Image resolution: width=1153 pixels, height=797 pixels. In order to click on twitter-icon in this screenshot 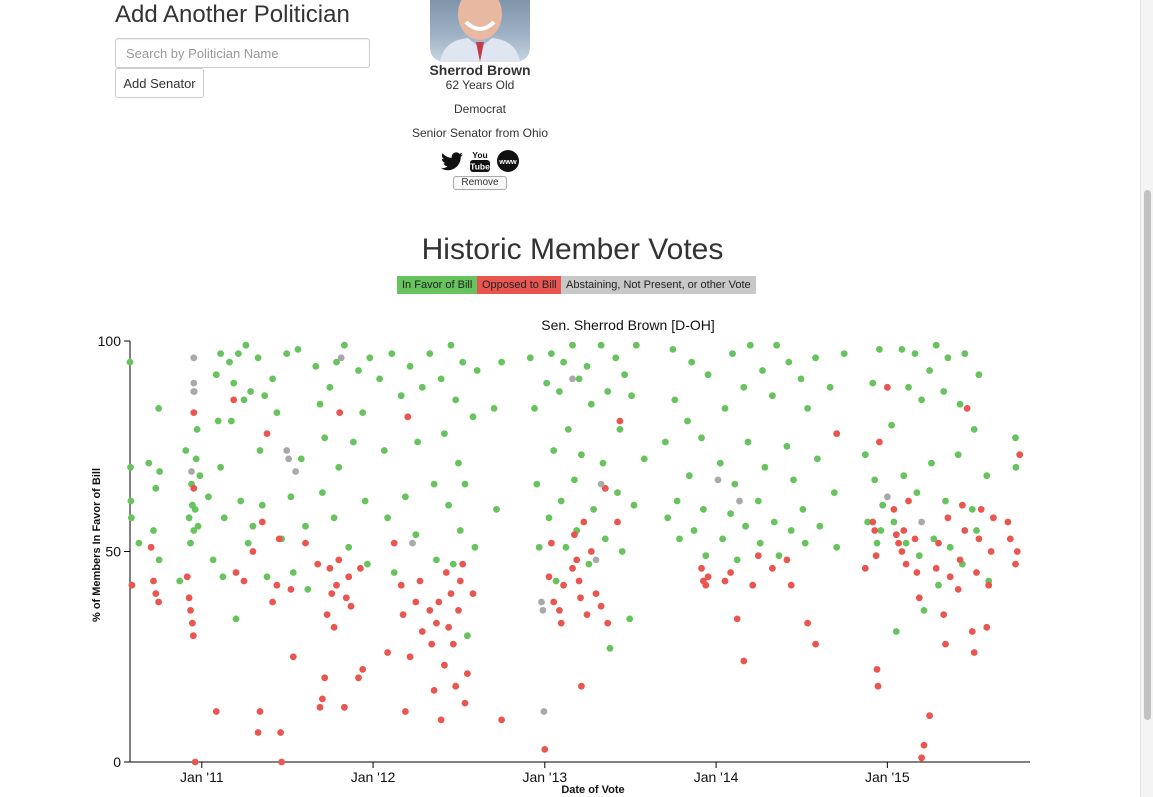, I will do `click(452, 161)`.